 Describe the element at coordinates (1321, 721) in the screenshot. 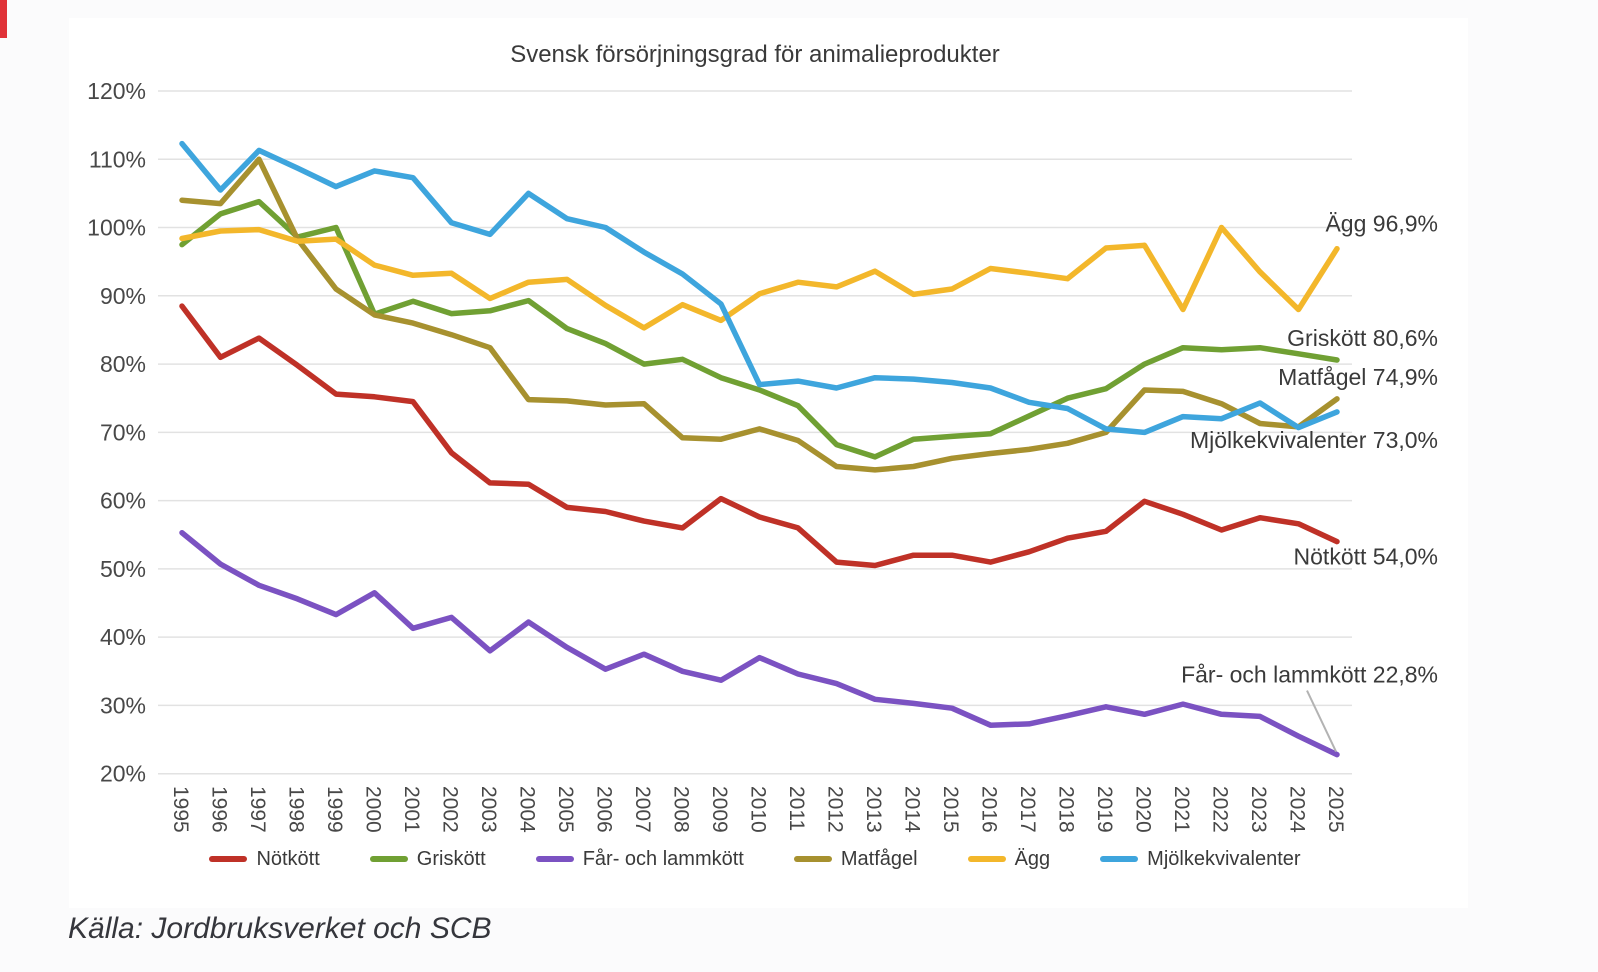

I see `label-leader-line` at that location.